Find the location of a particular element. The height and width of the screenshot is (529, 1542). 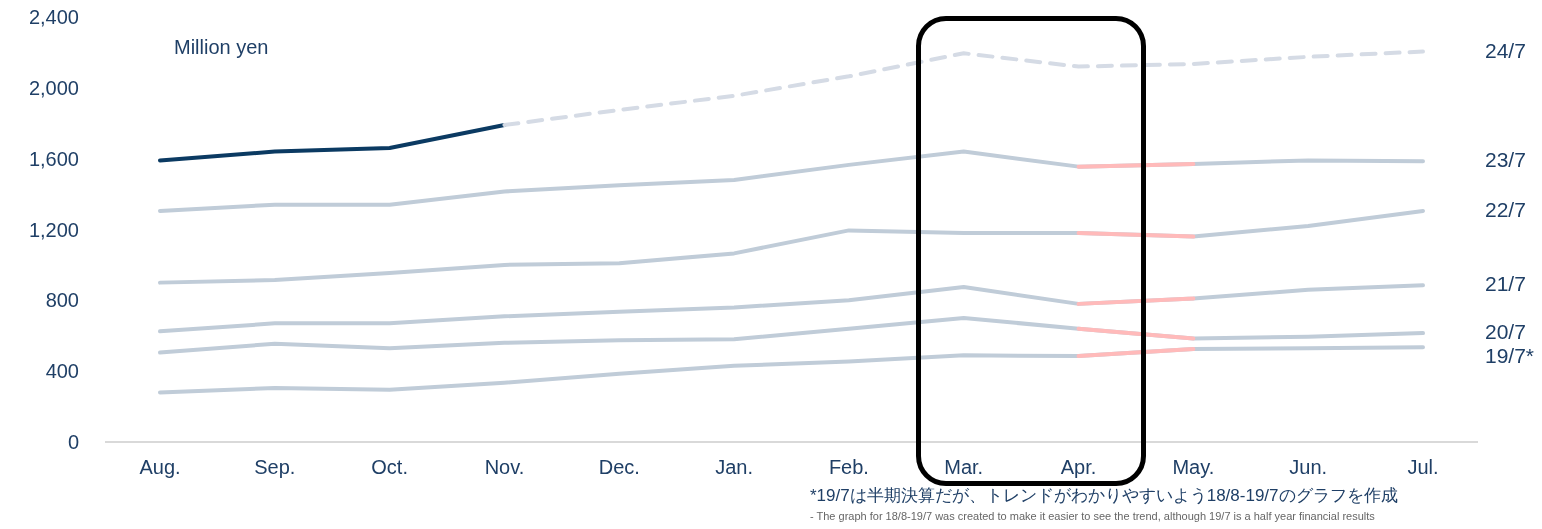

text: 22/7 is located at coordinates (1505, 209).